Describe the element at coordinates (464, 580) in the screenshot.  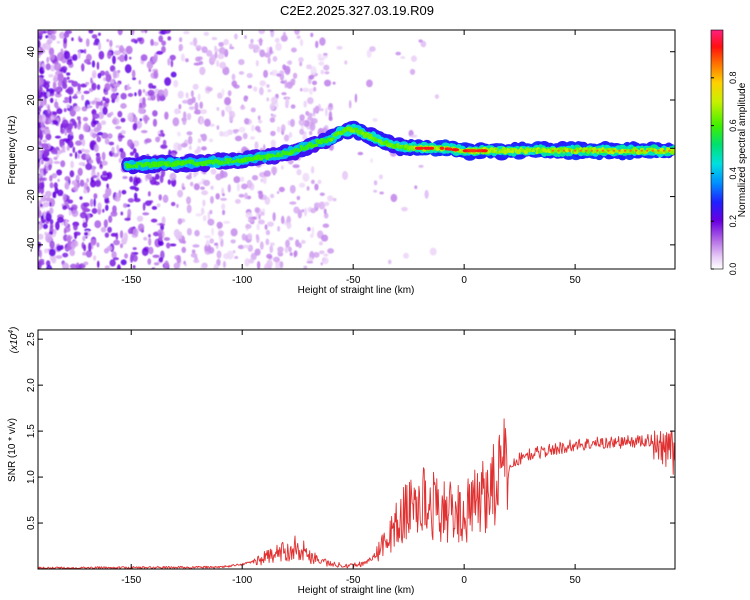
I see `snr-x-tick-label: 0` at that location.